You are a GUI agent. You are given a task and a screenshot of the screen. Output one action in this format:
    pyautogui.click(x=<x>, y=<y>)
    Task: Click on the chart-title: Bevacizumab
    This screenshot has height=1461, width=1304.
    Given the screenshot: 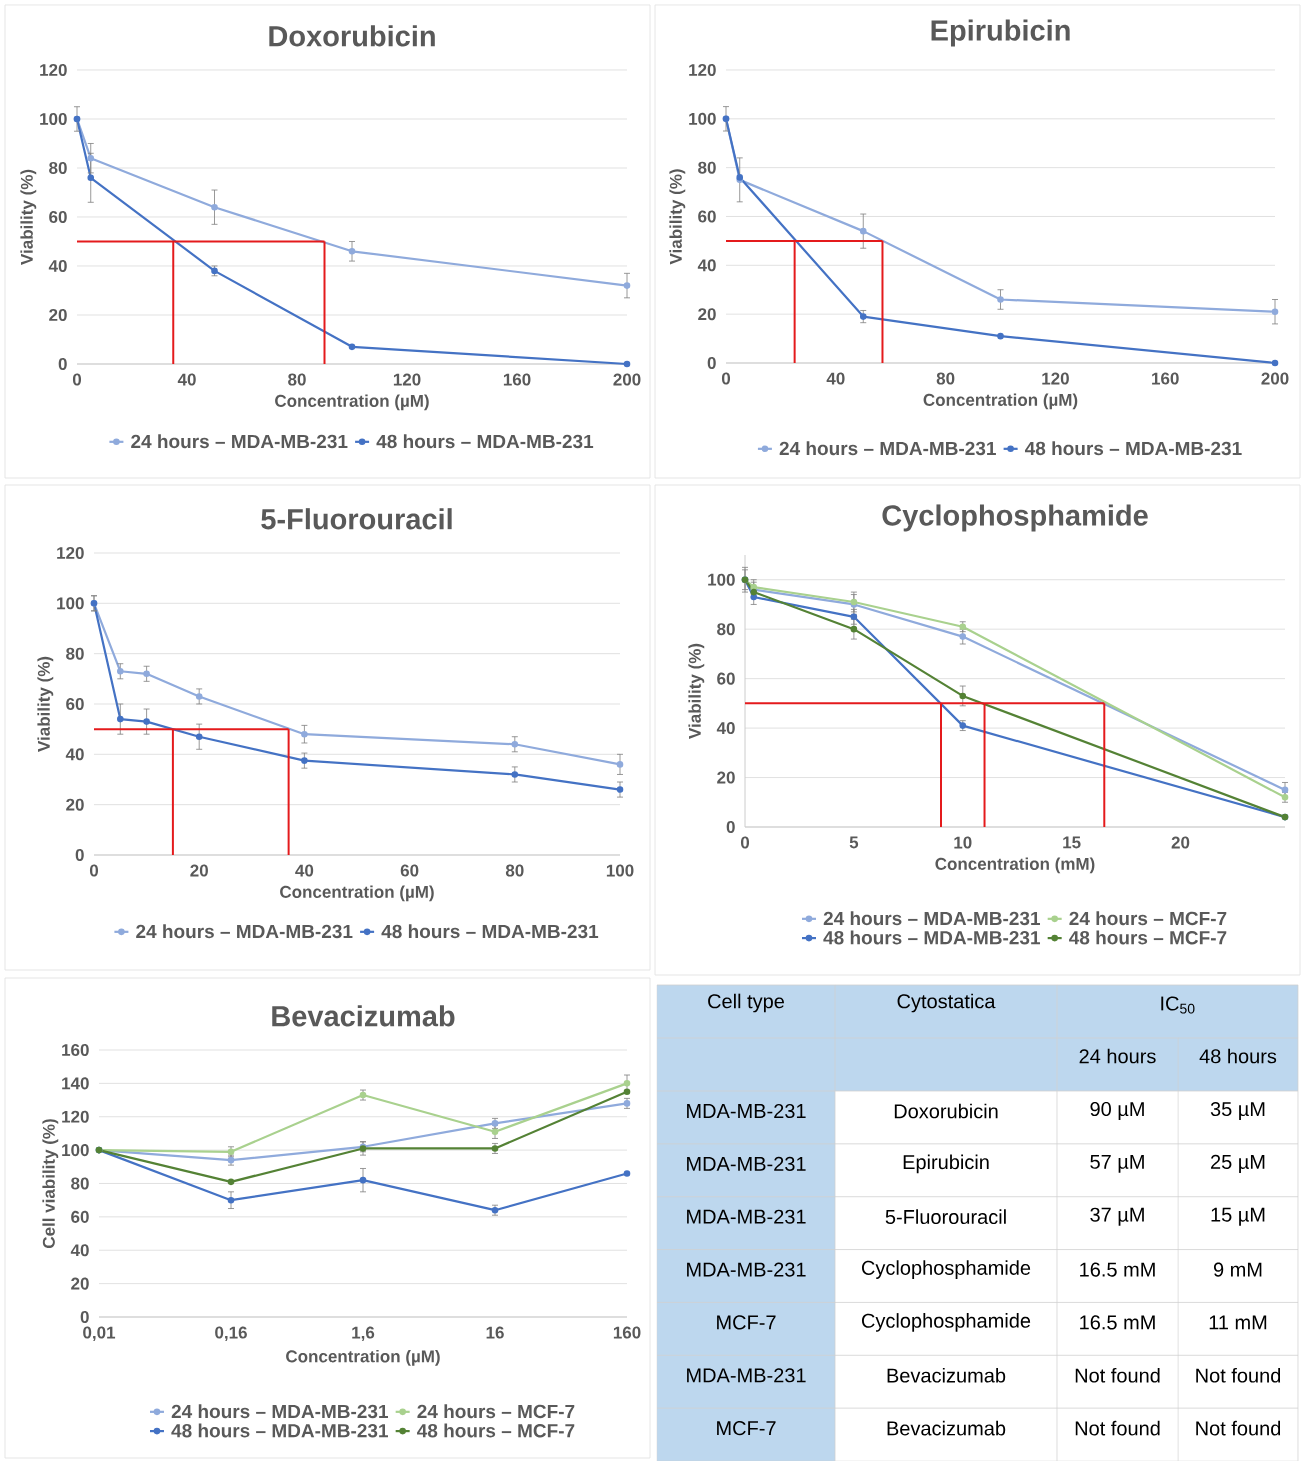 What is the action you would take?
    pyautogui.click(x=363, y=1016)
    